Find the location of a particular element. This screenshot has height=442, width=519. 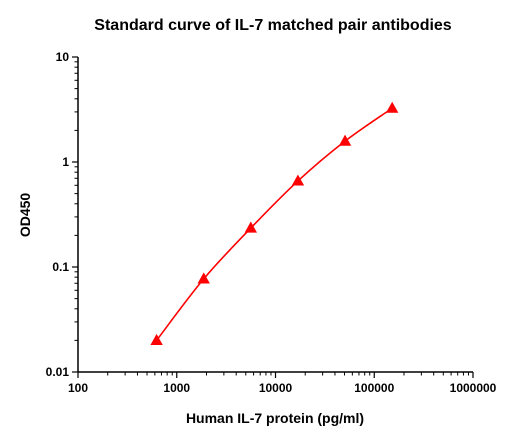

y-tick-label: 1 is located at coordinates (65, 162).